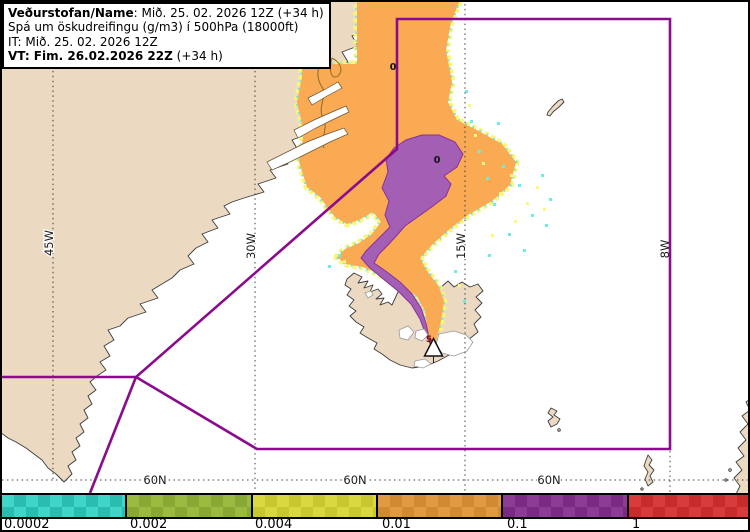 This screenshot has width=750, height=532. What do you see at coordinates (433, 349) in the screenshot?
I see `volcano-marker` at bounding box center [433, 349].